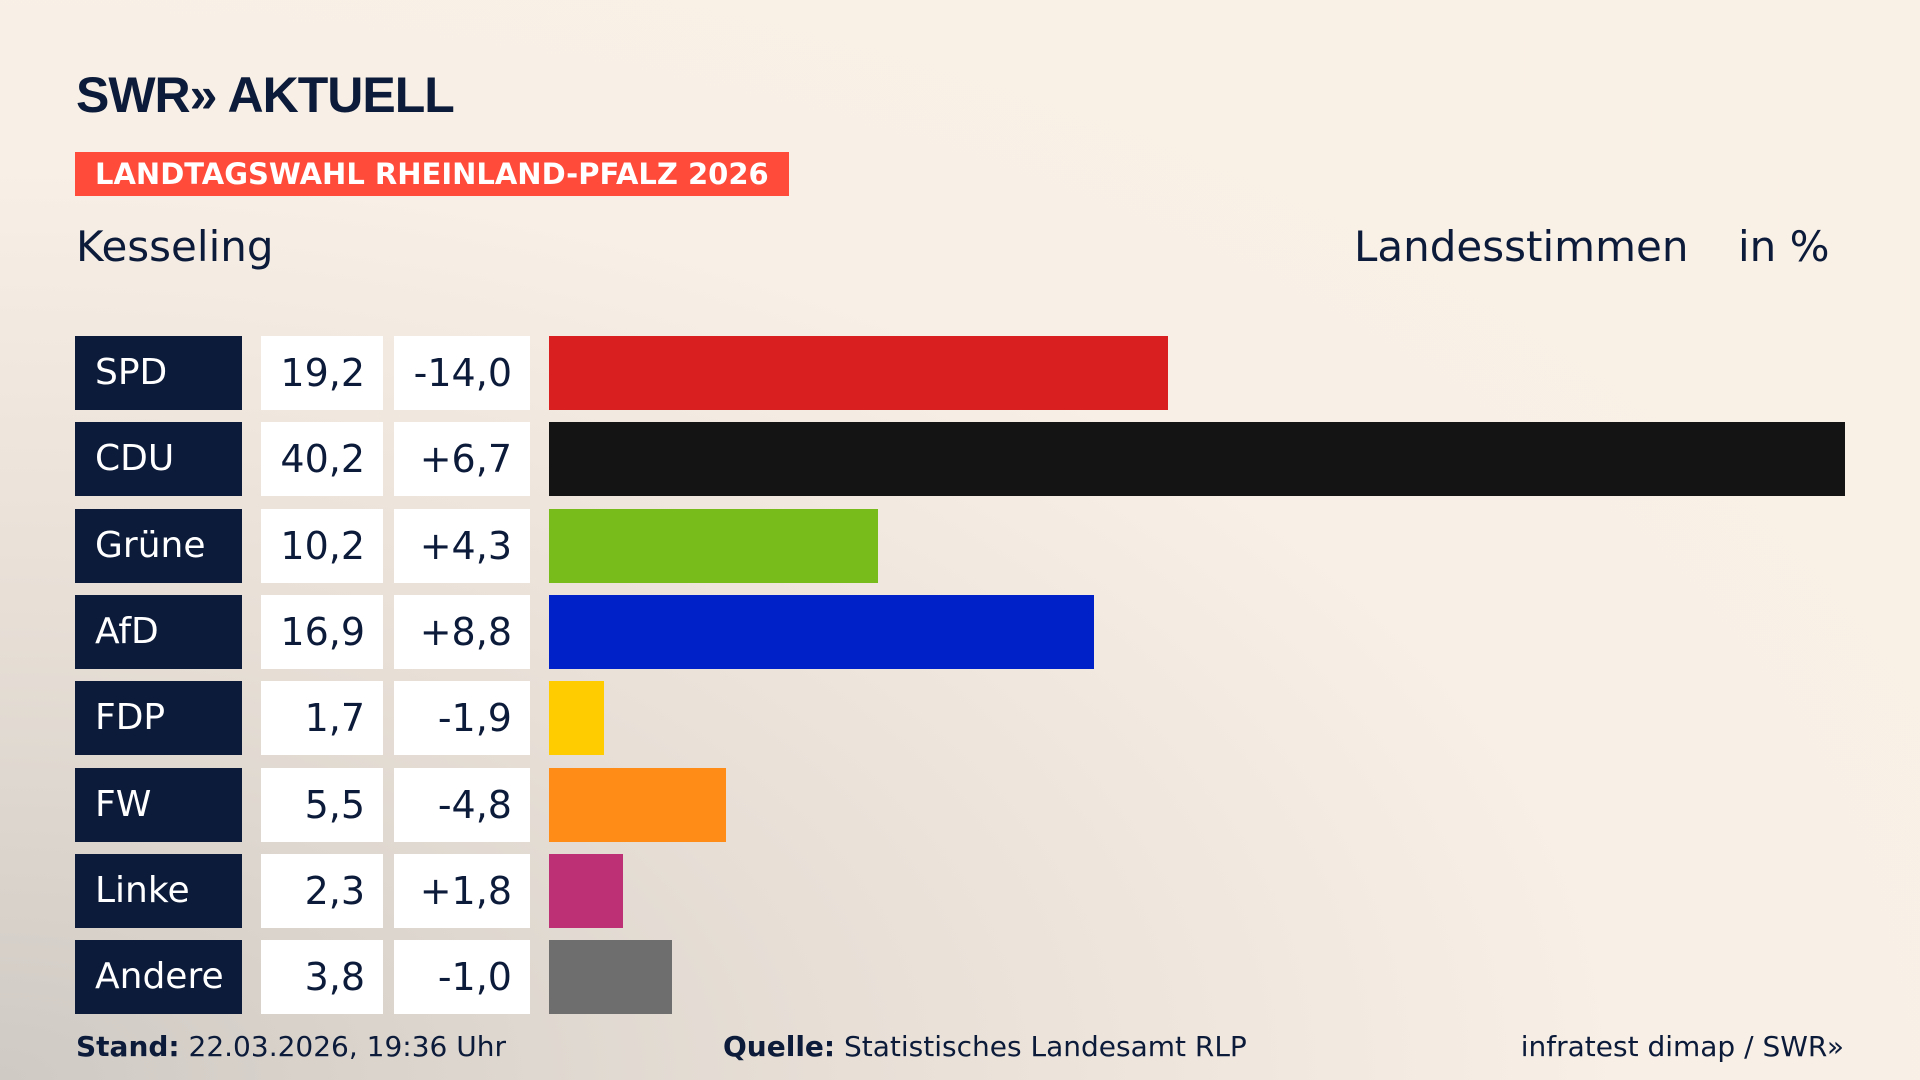  What do you see at coordinates (322, 718) in the screenshot?
I see `value-label: 1,7` at bounding box center [322, 718].